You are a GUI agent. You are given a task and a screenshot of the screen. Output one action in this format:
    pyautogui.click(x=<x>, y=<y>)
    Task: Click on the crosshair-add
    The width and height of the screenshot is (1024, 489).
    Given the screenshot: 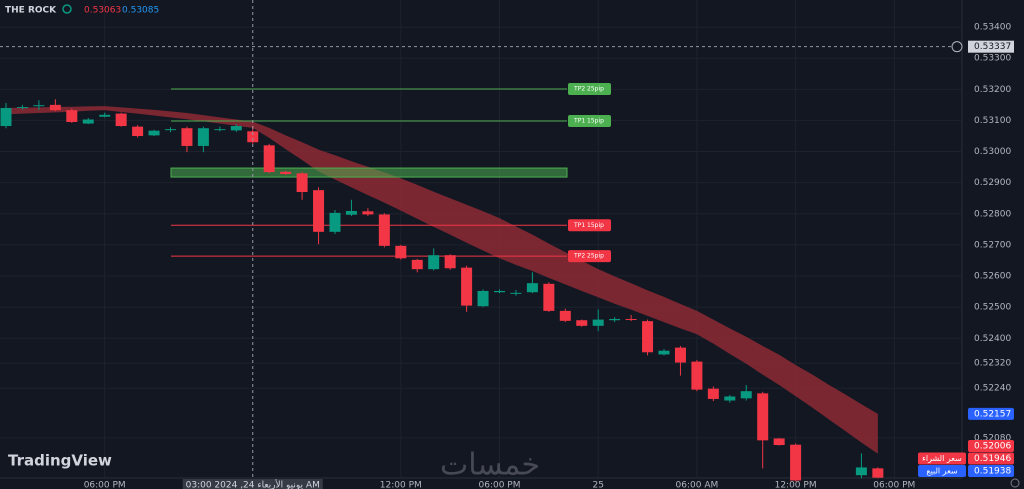 What is the action you would take?
    pyautogui.click(x=957, y=47)
    